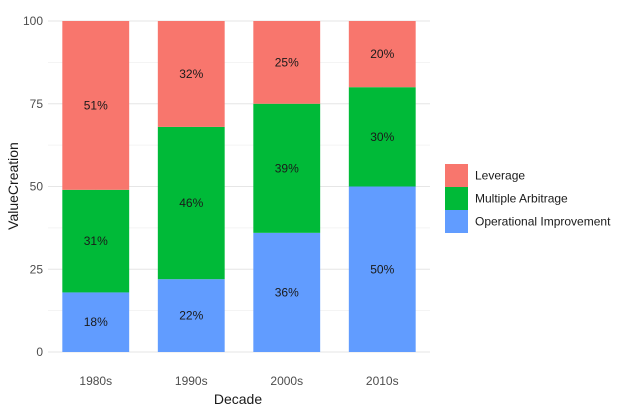 The width and height of the screenshot is (628, 409). I want to click on data-label: 32%, so click(191, 74).